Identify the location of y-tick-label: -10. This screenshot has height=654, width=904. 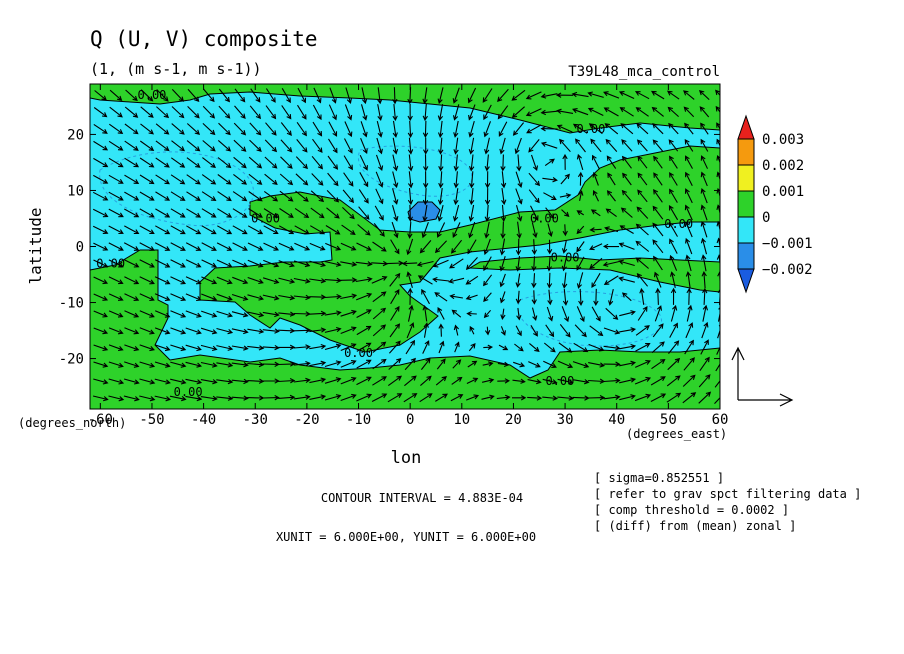
(71, 304).